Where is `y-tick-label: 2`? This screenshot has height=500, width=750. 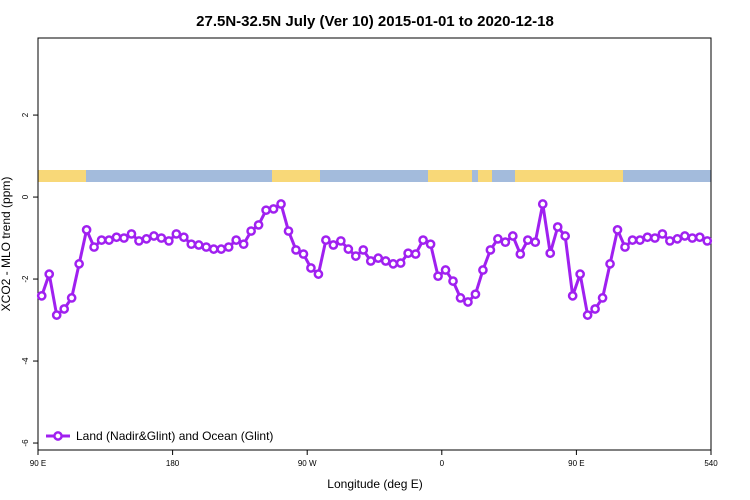 y-tick-label: 2 is located at coordinates (25, 114).